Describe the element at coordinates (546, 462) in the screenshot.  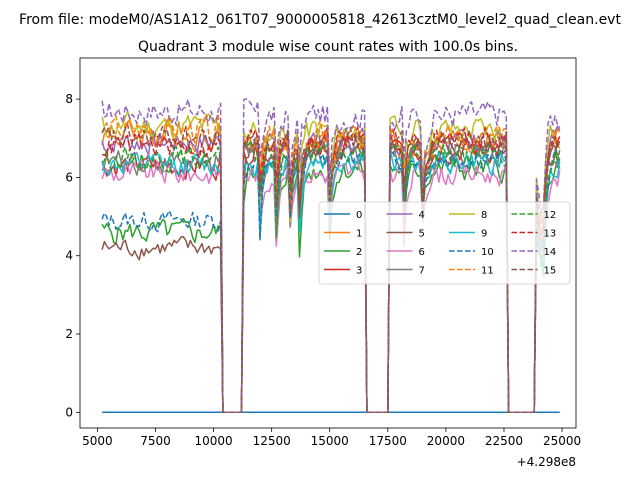
I see `x-offset-label: +4.298e8` at that location.